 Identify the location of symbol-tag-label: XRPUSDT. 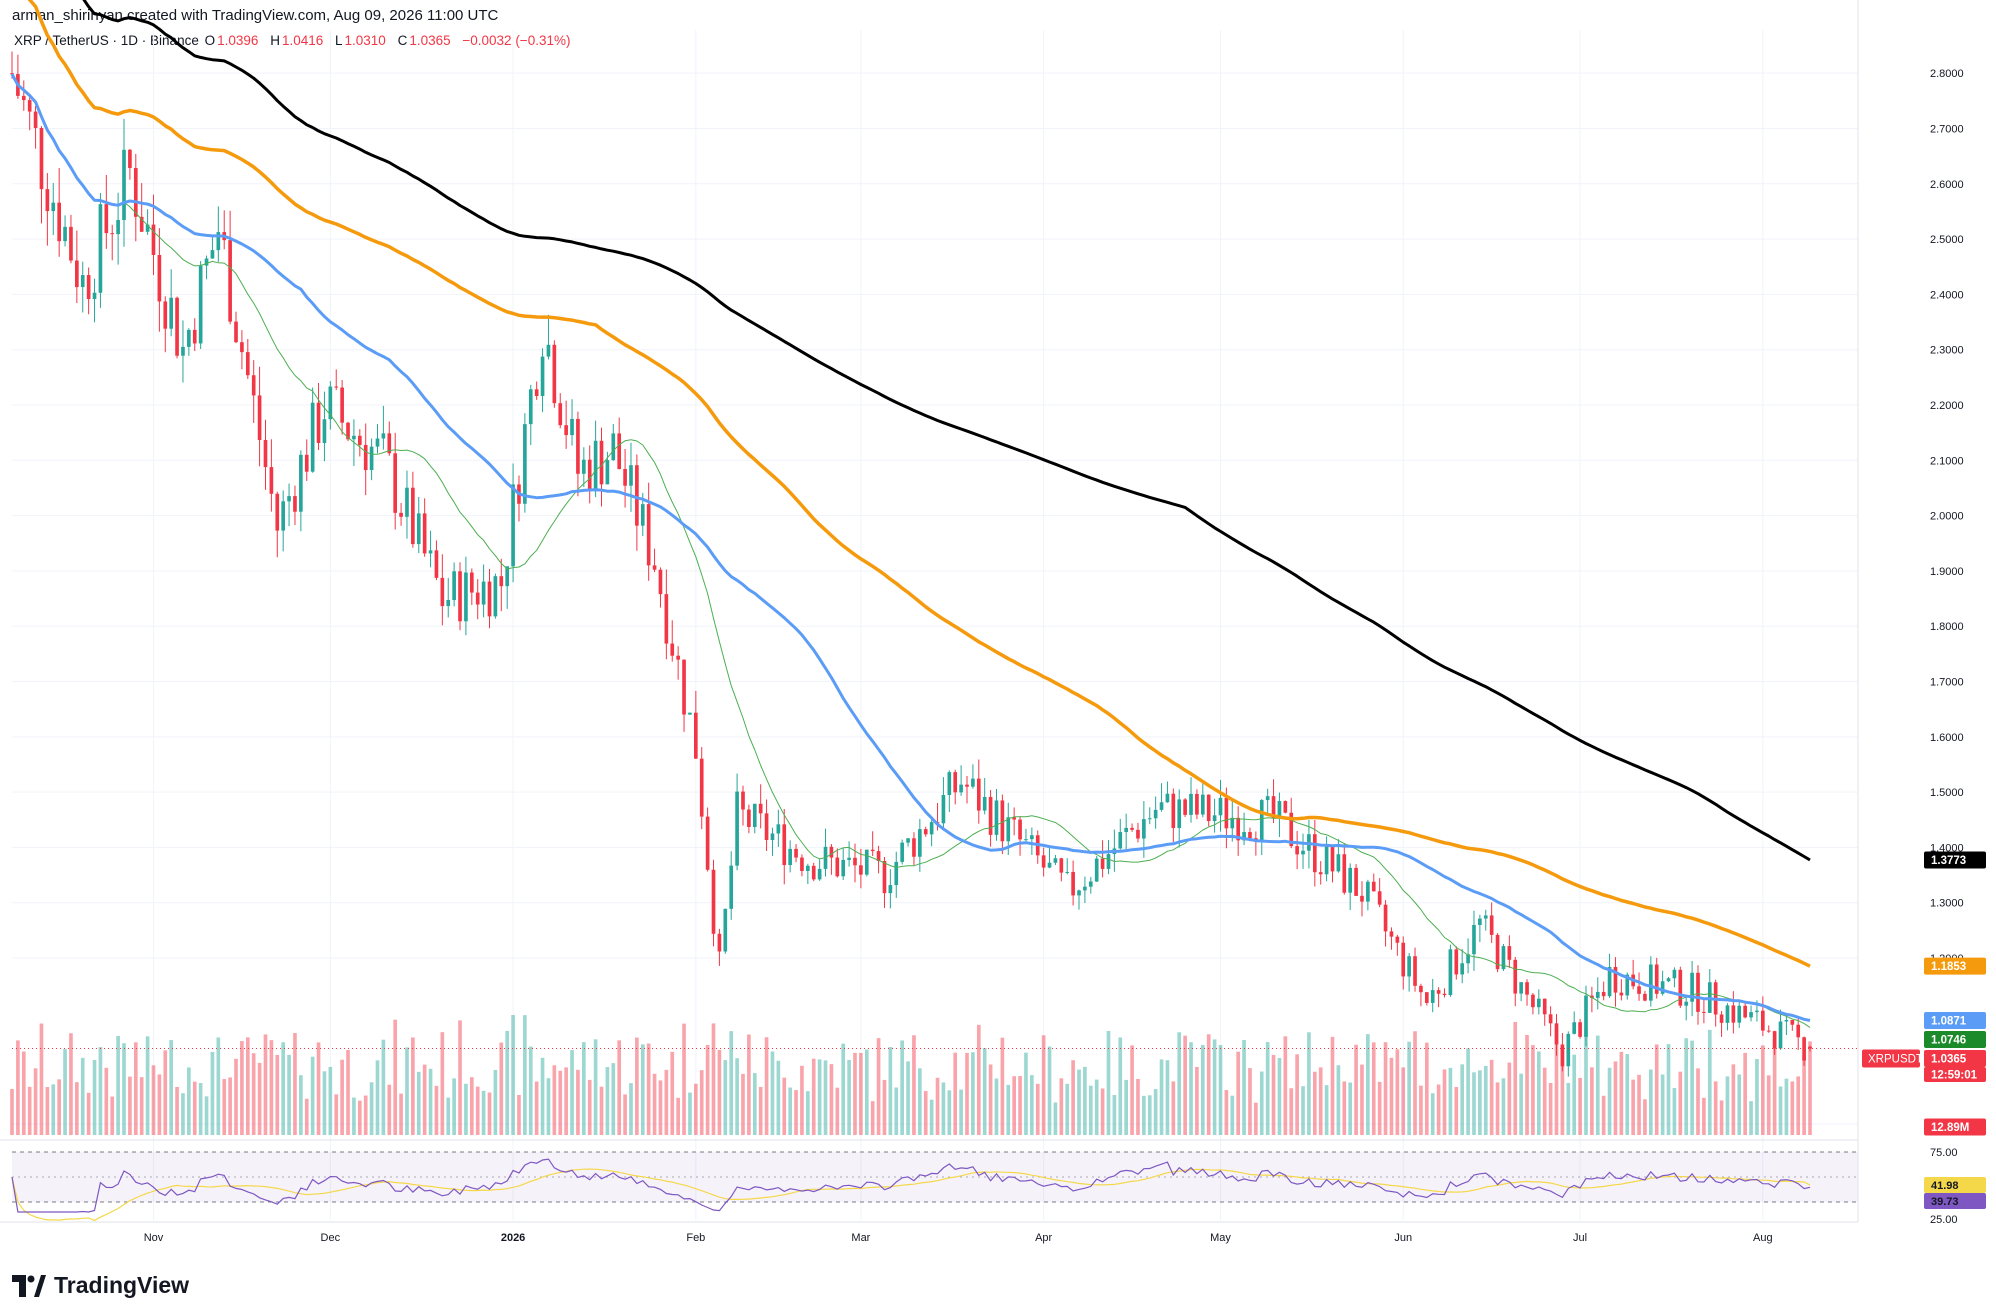
(1895, 1059).